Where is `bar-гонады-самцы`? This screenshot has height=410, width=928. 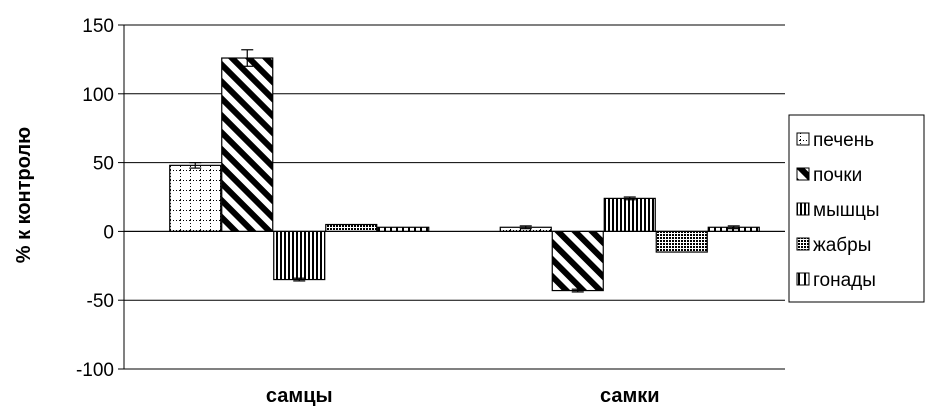 bar-гонады-самцы is located at coordinates (403, 229).